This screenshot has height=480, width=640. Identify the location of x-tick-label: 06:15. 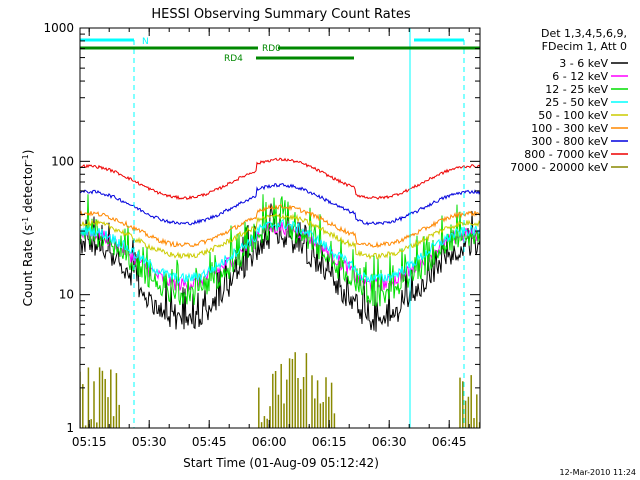
(329, 442).